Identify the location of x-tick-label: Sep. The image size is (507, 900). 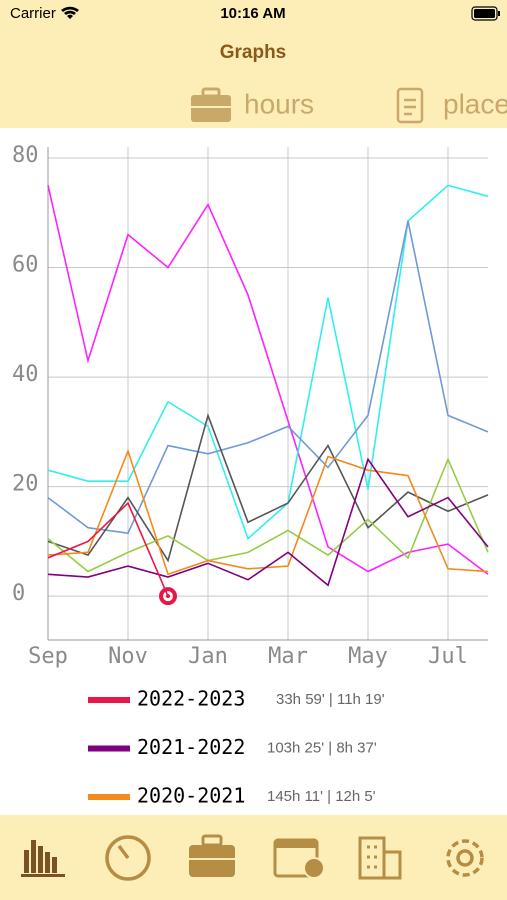
(48, 656).